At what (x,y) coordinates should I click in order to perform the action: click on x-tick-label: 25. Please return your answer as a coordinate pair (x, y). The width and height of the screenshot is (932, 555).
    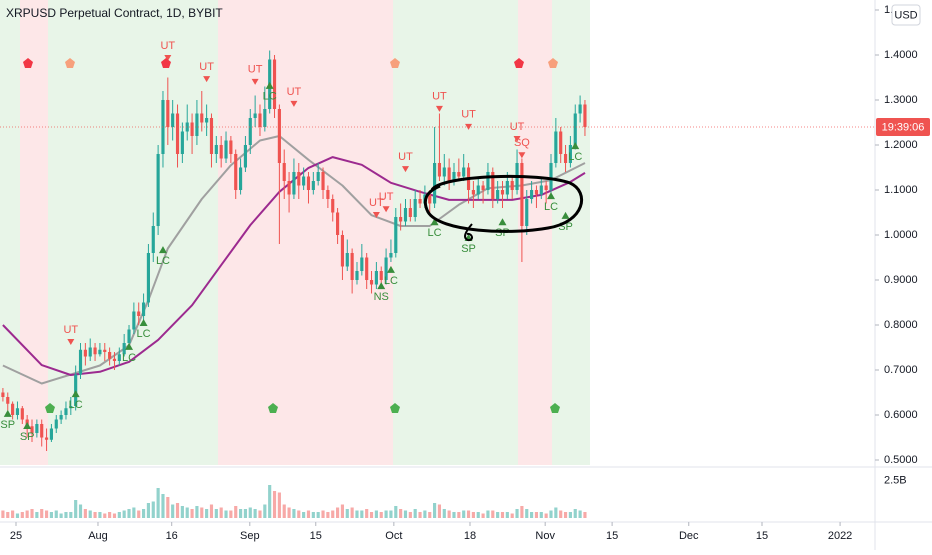
    Looking at the image, I should click on (16, 536).